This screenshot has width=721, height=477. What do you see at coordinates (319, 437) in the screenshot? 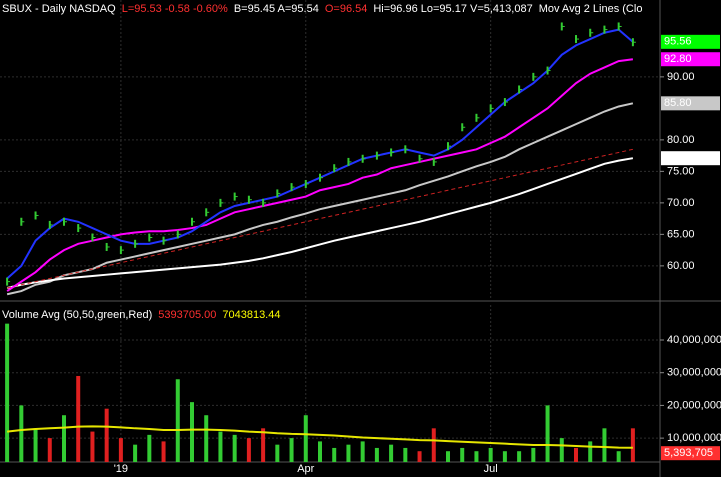
I see `series-line` at bounding box center [319, 437].